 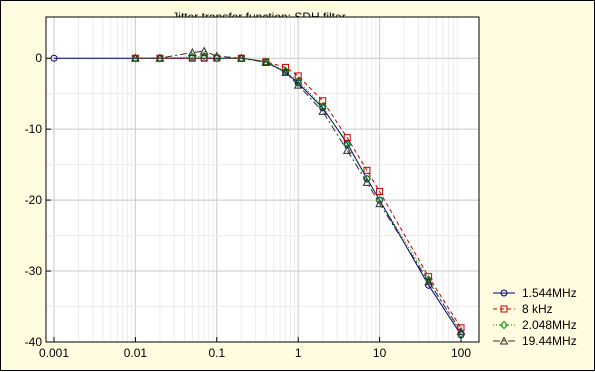 I want to click on legend-item: 8 kHz, so click(x=523, y=309).